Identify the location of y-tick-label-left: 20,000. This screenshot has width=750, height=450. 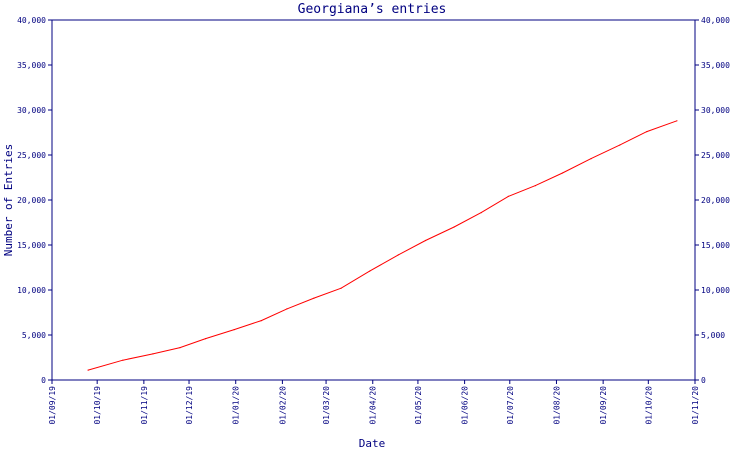
(31, 200).